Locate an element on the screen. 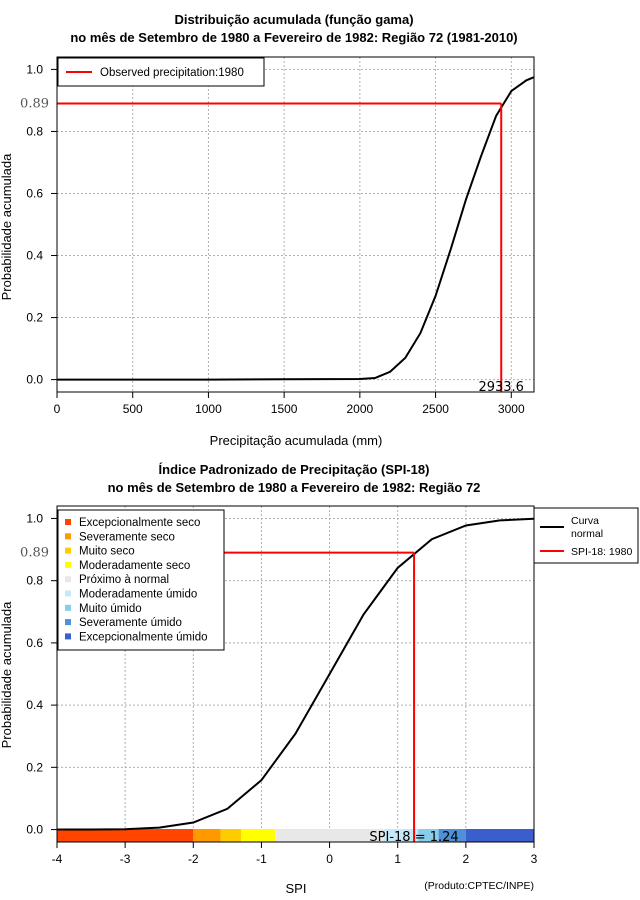 The width and height of the screenshot is (640, 900). chart2-category-legend-label: Severamente úmido is located at coordinates (130, 623).